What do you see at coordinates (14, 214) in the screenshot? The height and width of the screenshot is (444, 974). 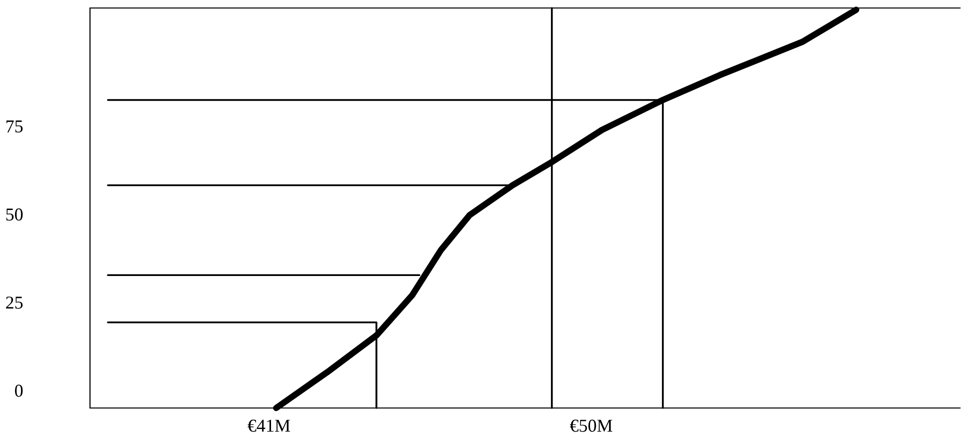 I see `y-tick-label: 50` at bounding box center [14, 214].